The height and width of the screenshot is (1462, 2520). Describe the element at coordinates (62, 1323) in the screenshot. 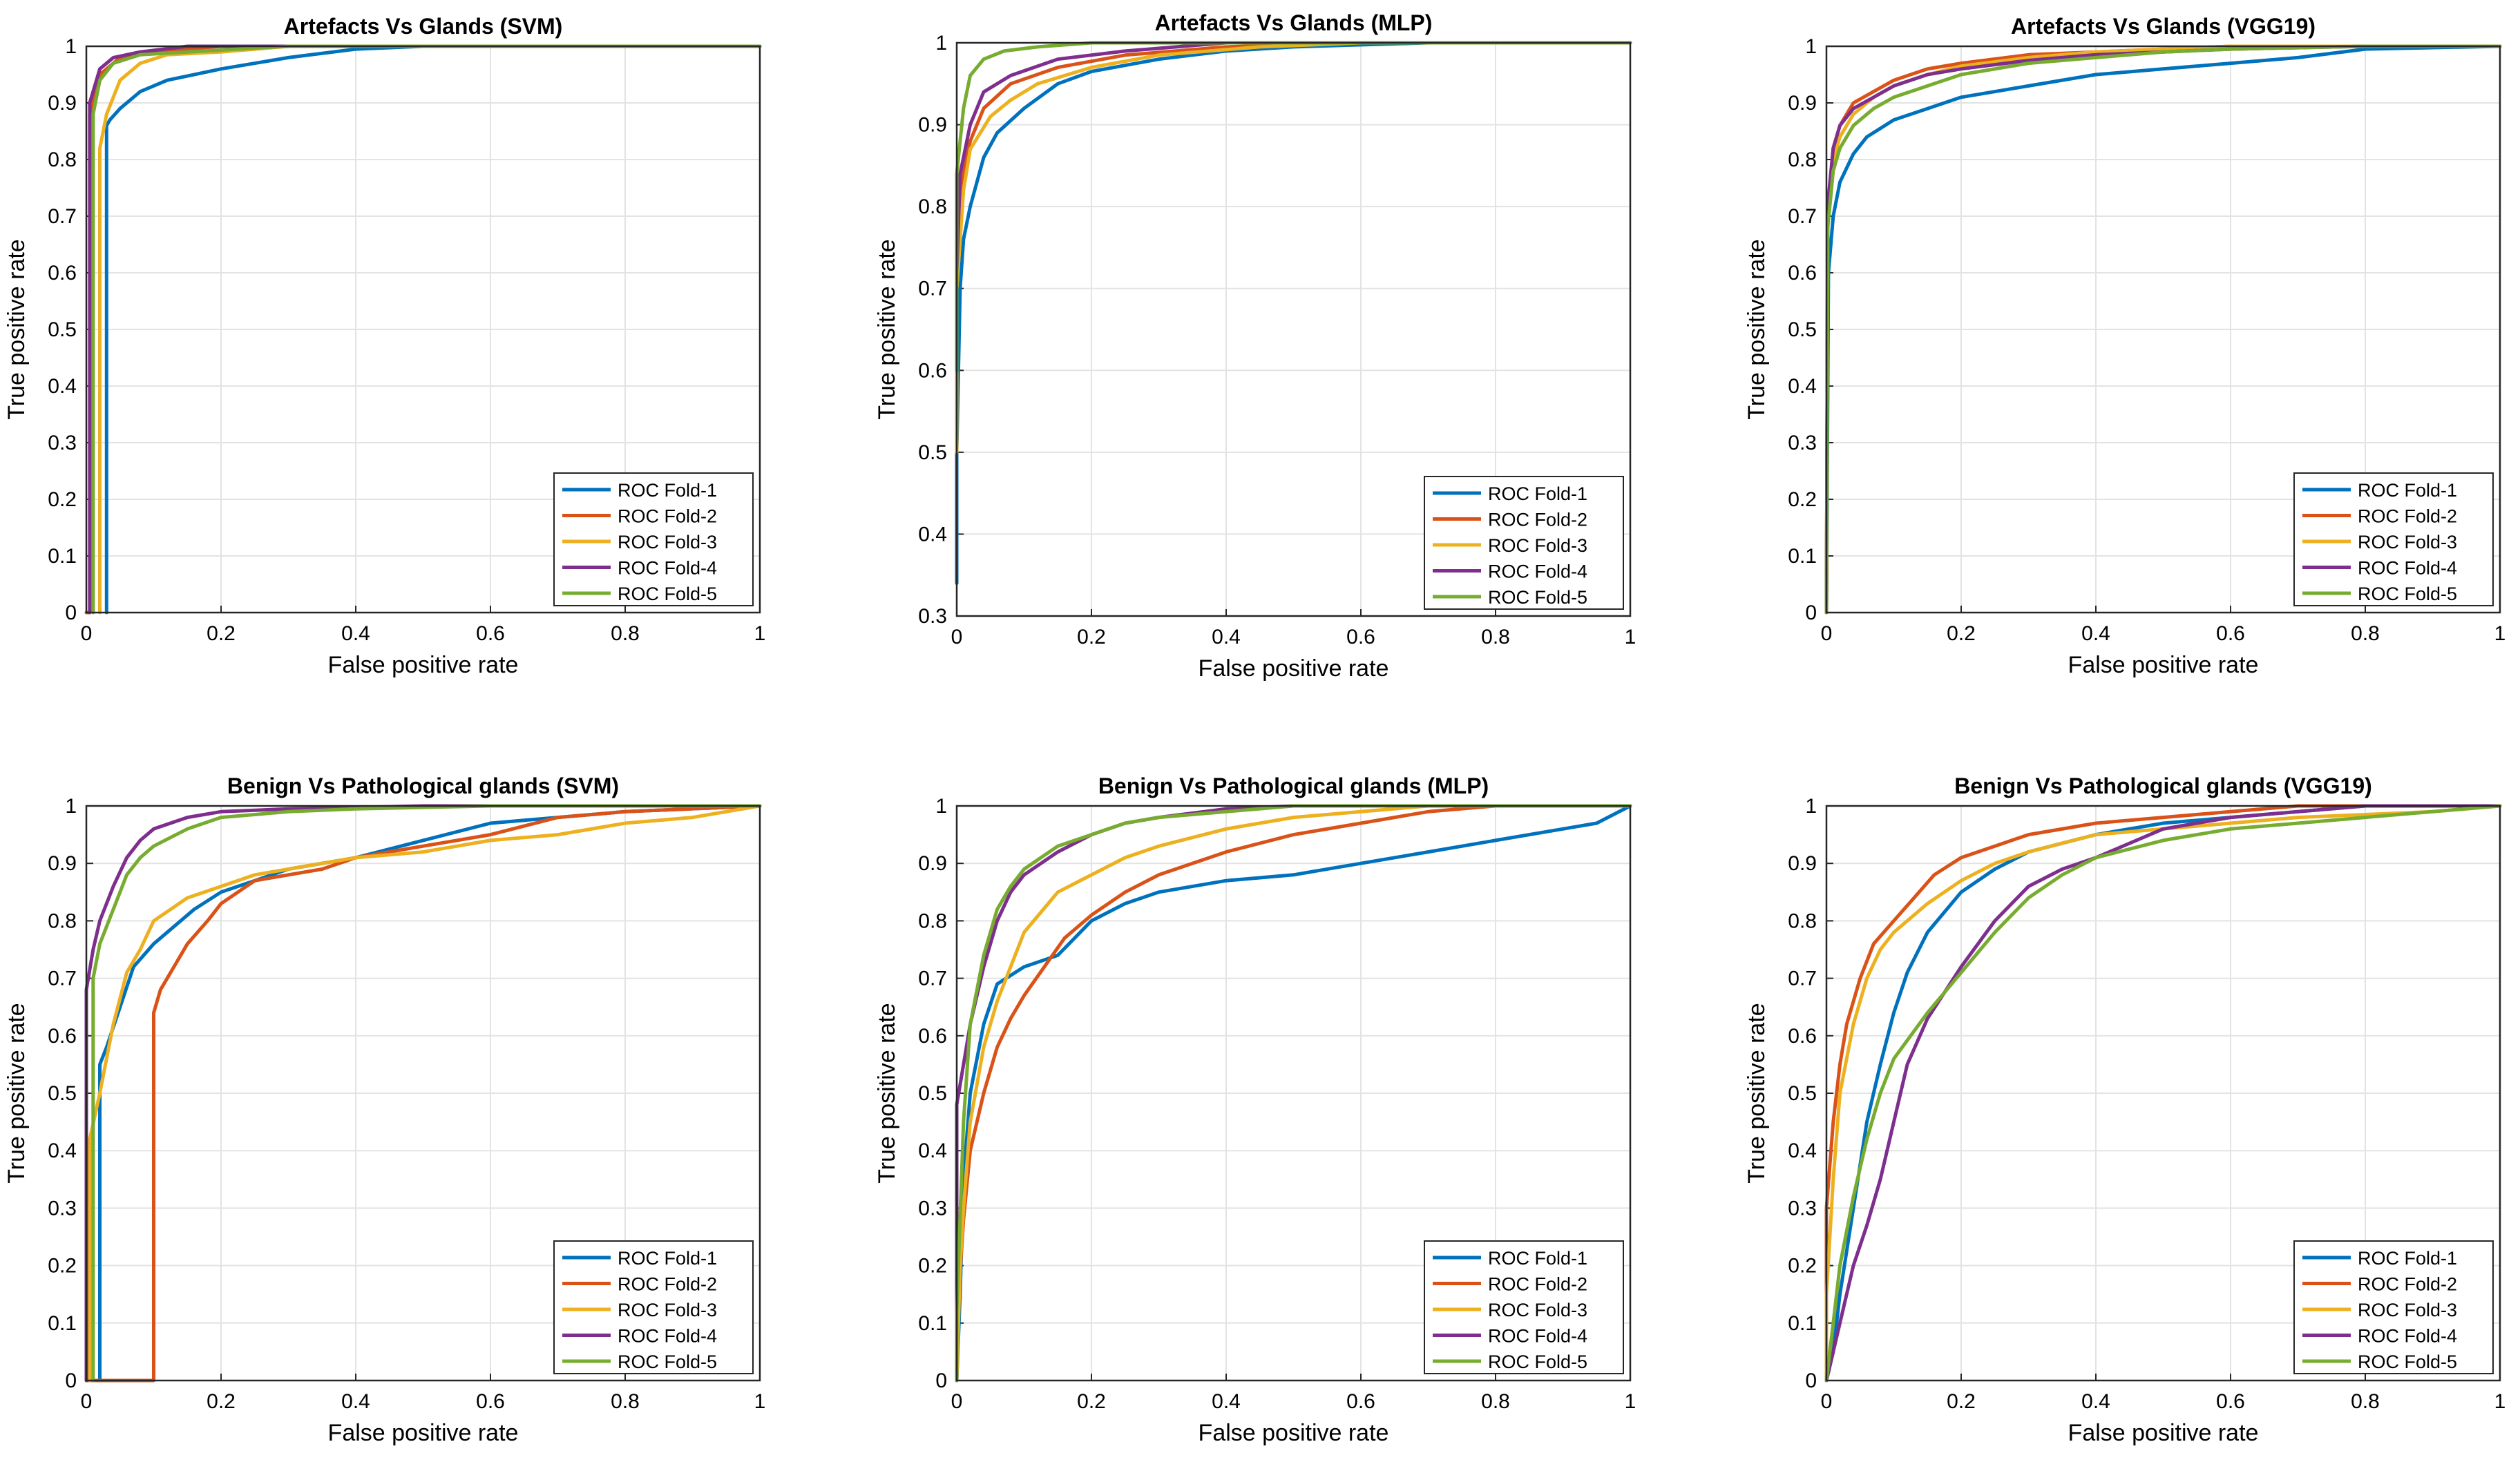

I see `y-tick-label: 0.1` at that location.